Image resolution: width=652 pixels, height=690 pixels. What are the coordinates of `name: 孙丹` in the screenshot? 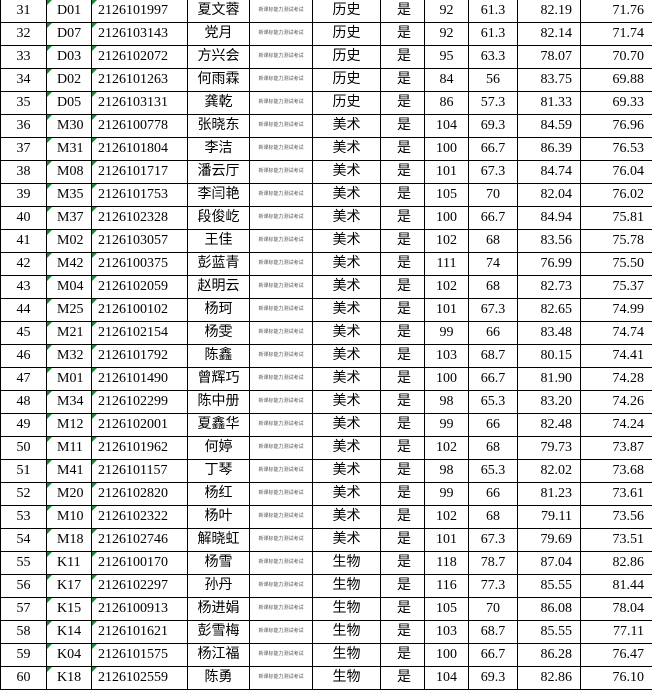 It's located at (219, 586).